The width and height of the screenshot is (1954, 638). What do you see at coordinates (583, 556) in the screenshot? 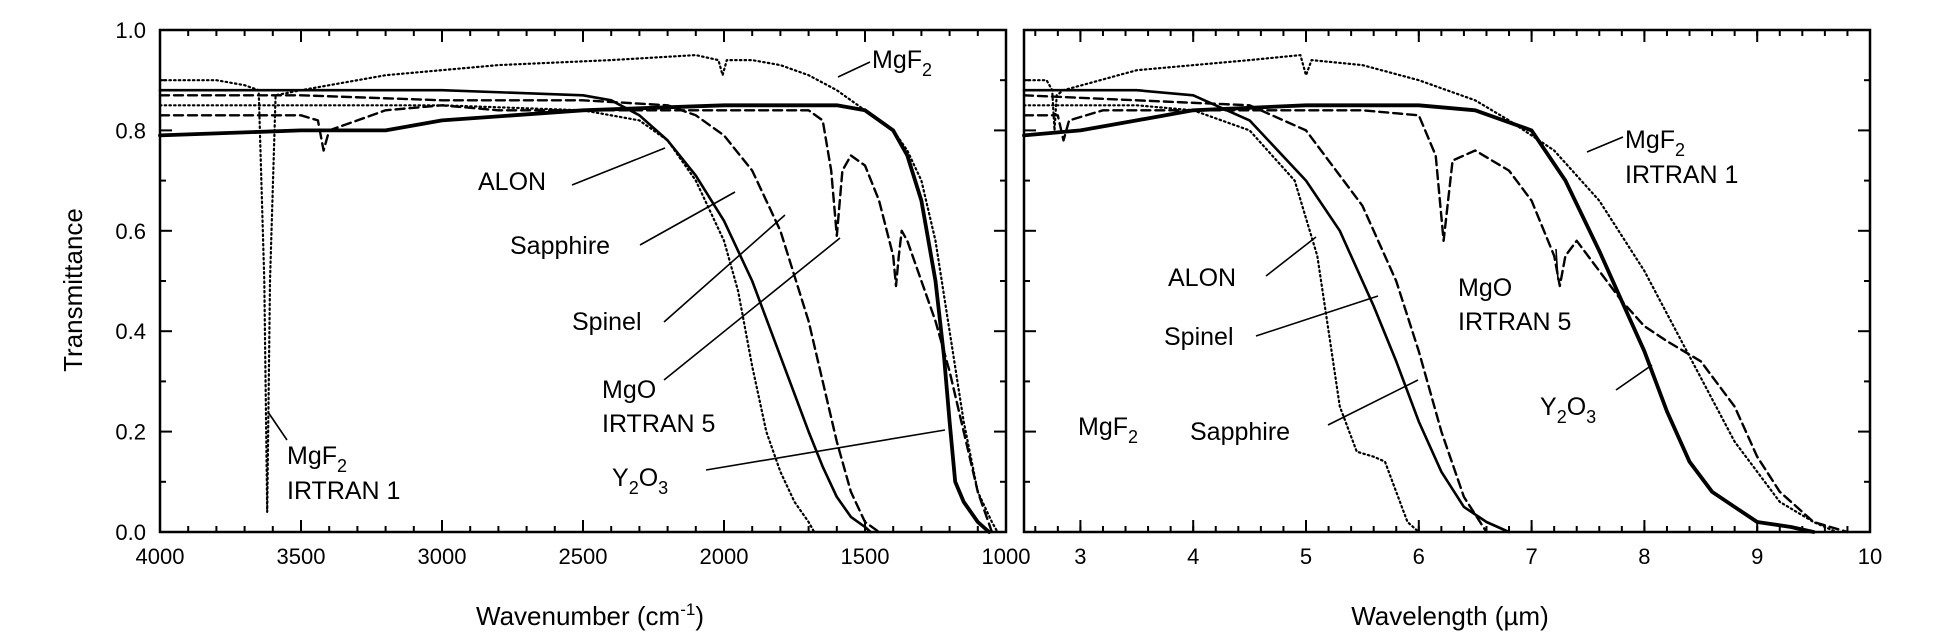
I see `x-tick-label: 2500` at bounding box center [583, 556].